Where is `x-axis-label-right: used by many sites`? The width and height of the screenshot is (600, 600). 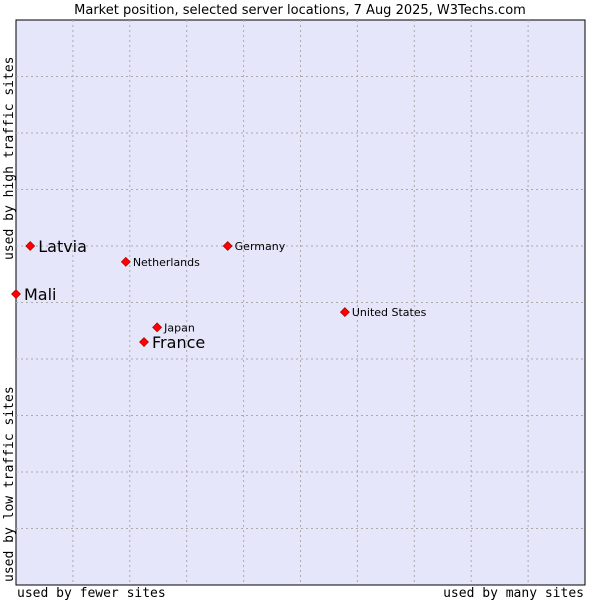 x-axis-label-right: used by many sites is located at coordinates (513, 593).